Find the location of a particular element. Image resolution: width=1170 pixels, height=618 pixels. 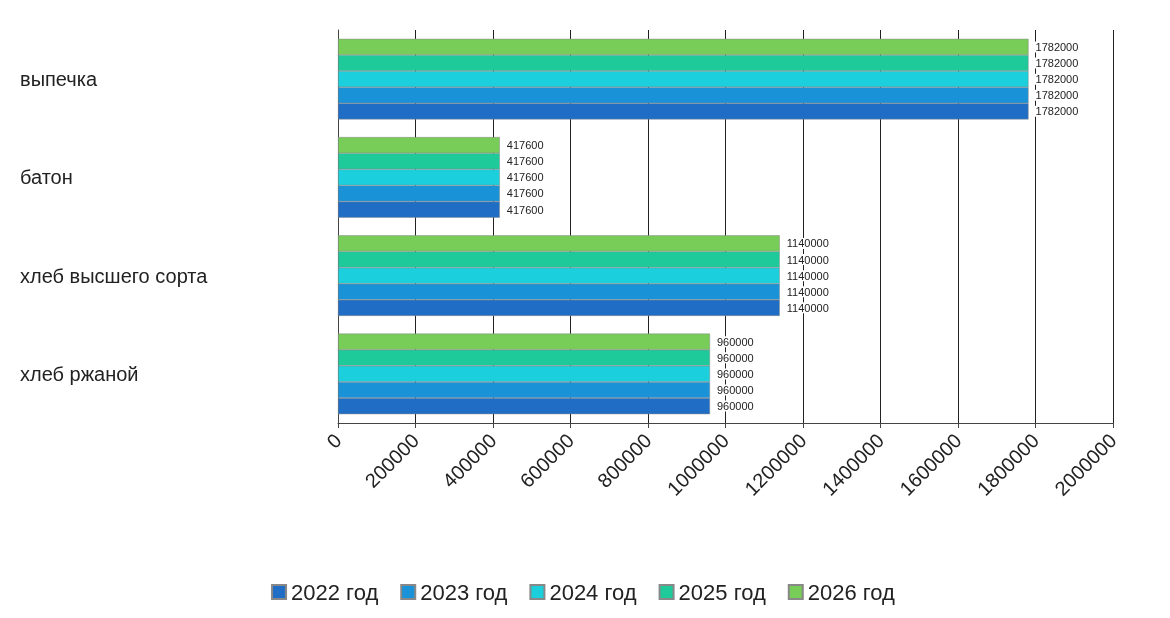

legend-label: 2026 год is located at coordinates (851, 592).